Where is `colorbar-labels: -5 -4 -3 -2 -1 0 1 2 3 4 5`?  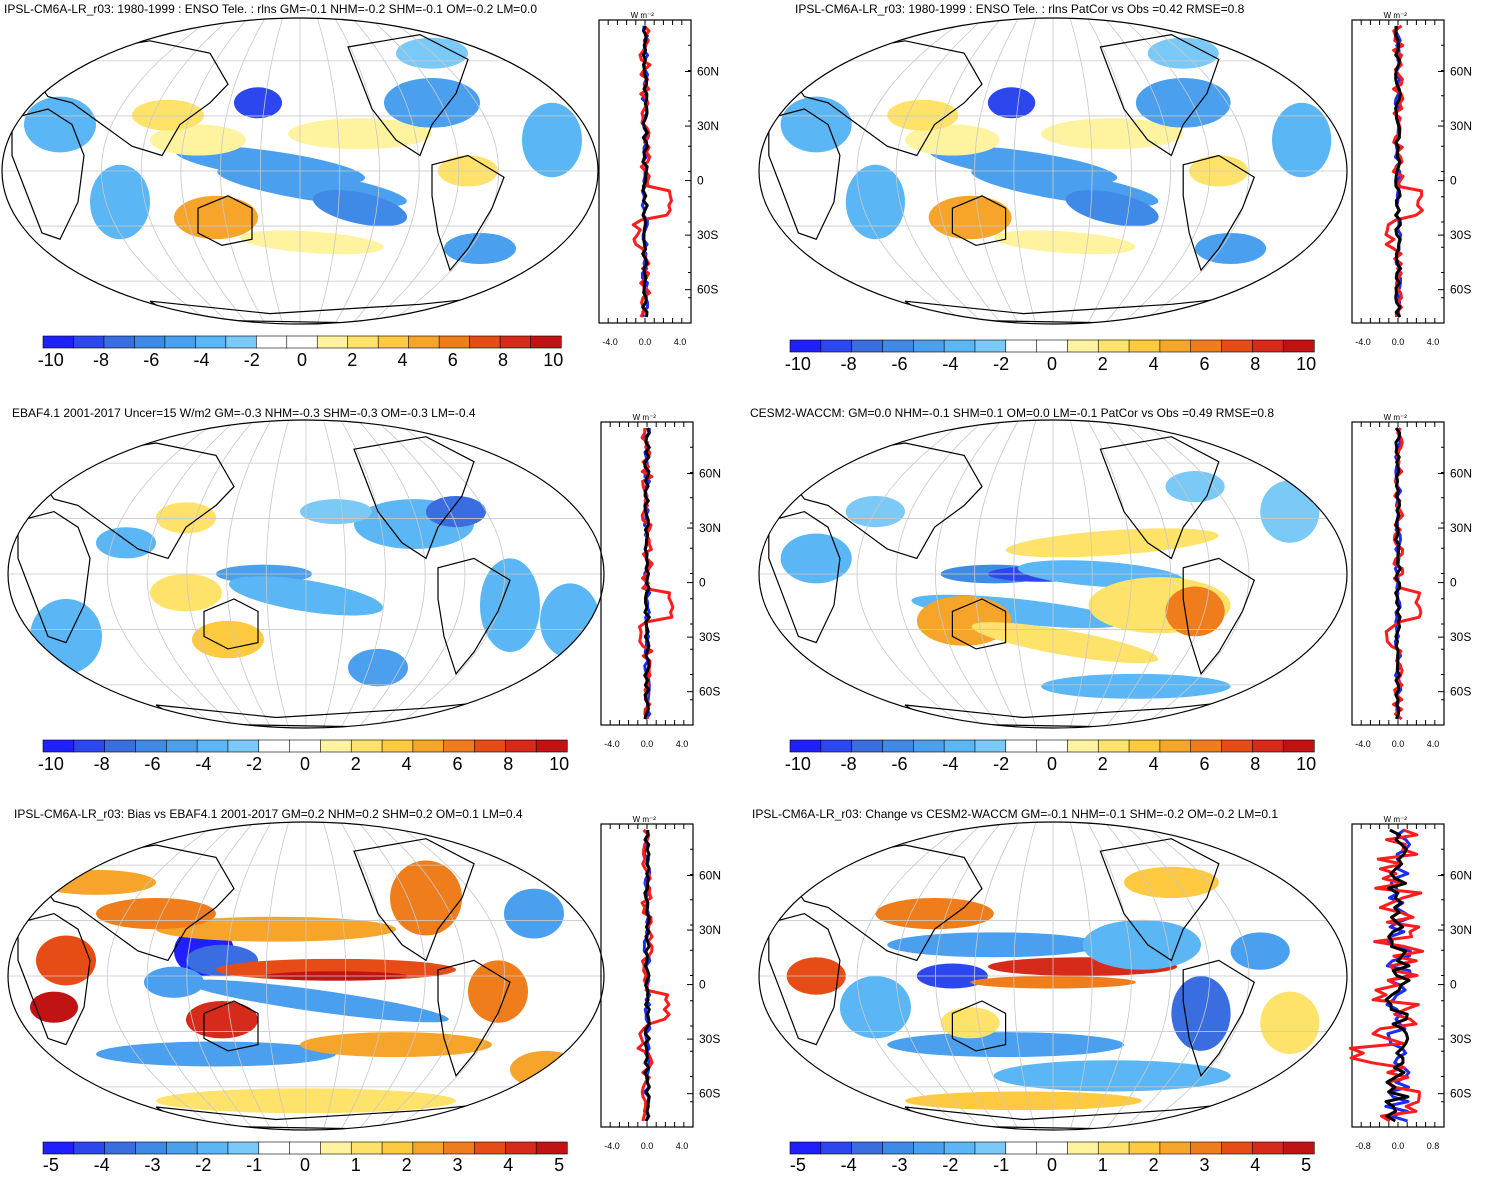 colorbar-labels: -5 -4 -3 -2 -1 0 1 2 3 4 5 is located at coordinates (1052, 1166).